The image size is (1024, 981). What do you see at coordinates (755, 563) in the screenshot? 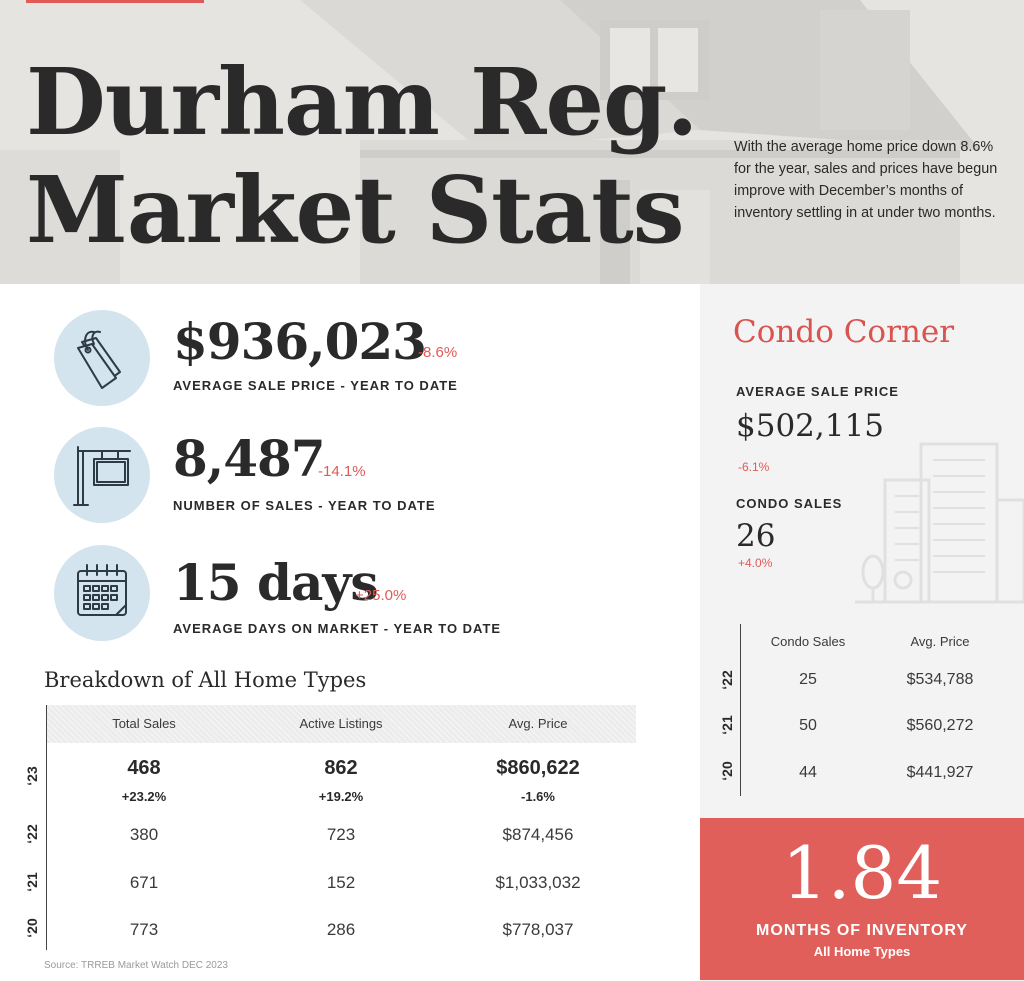
I see `condo-sales-change: +4.0%` at bounding box center [755, 563].